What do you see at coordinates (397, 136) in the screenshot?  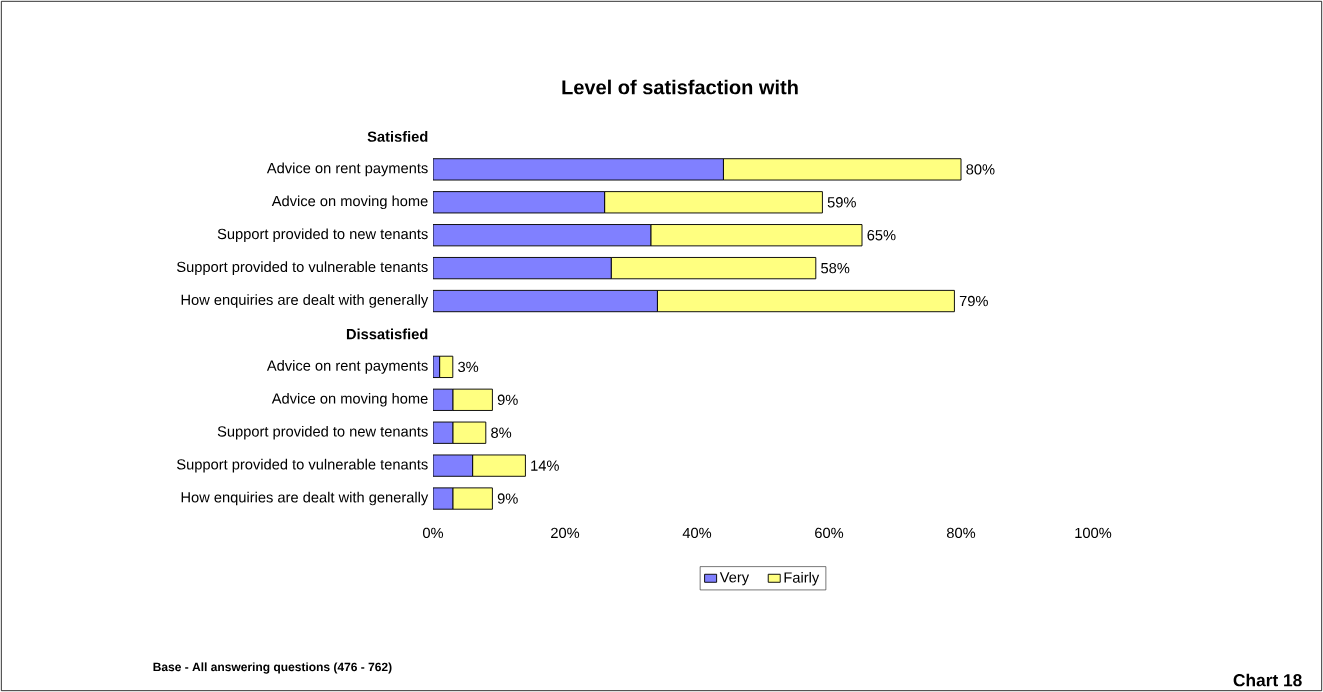 I see `y-tick-label: Satisfied` at bounding box center [397, 136].